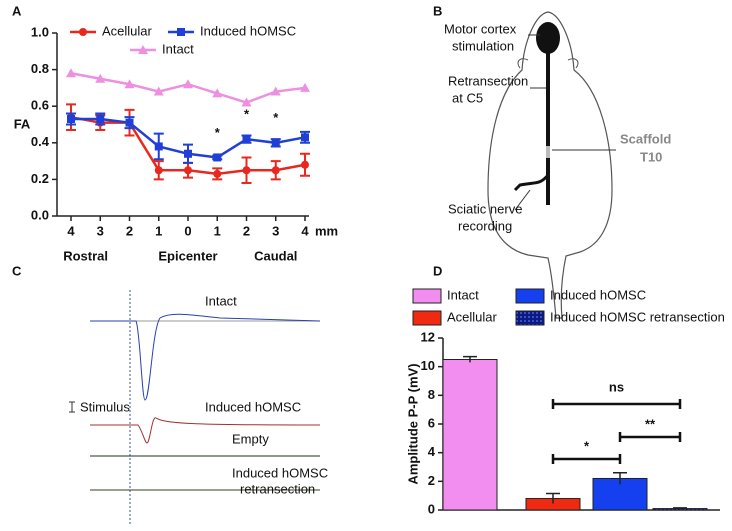 The width and height of the screenshot is (732, 531). I want to click on diagram-label: Sciatic nerve, so click(485, 208).